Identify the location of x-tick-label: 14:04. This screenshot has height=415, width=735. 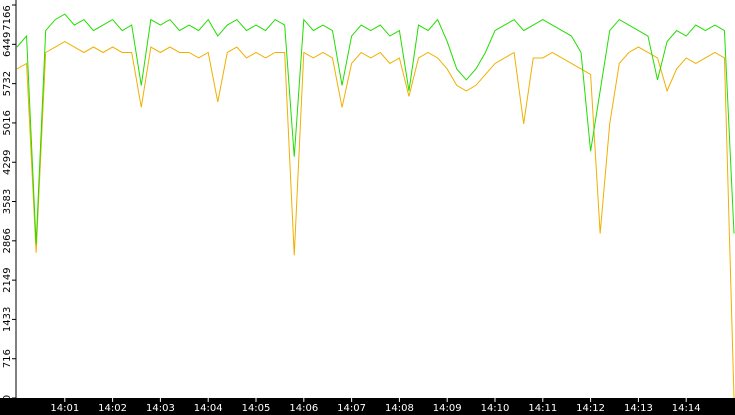
(208, 408).